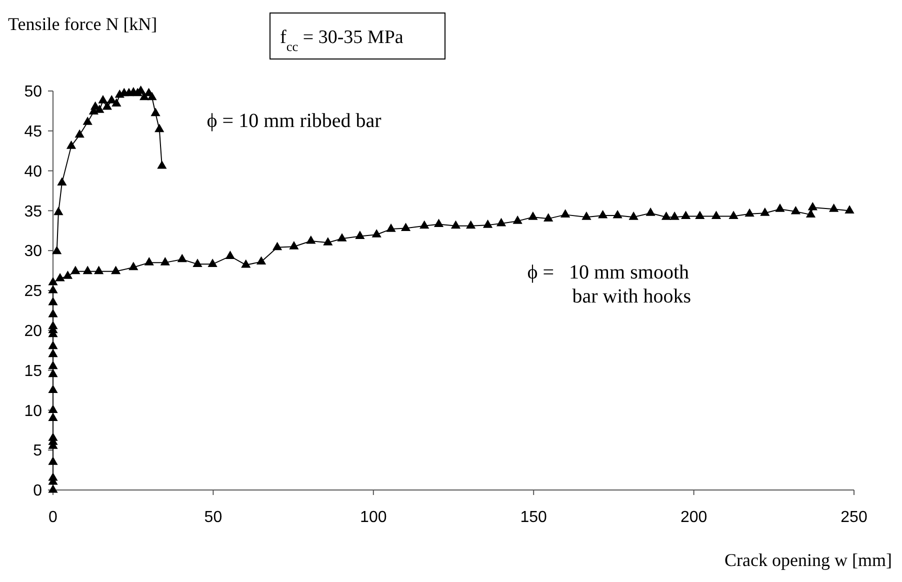  Describe the element at coordinates (213, 517) in the screenshot. I see `x-tick-label: 50` at that location.